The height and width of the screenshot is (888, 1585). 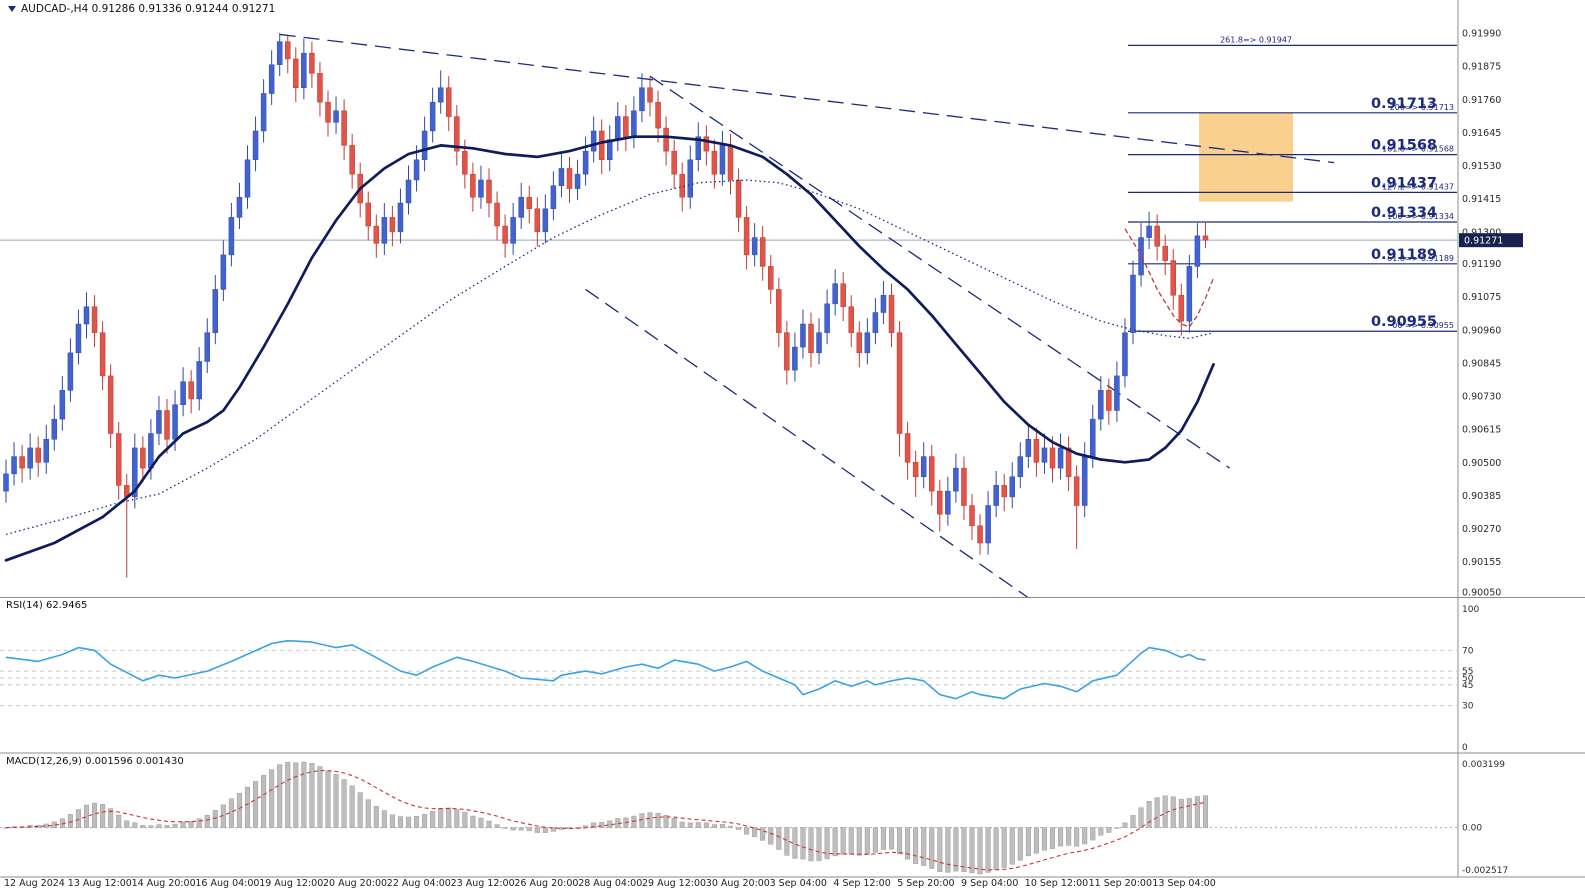 I want to click on symbol-dropdown-icon, so click(x=12, y=9).